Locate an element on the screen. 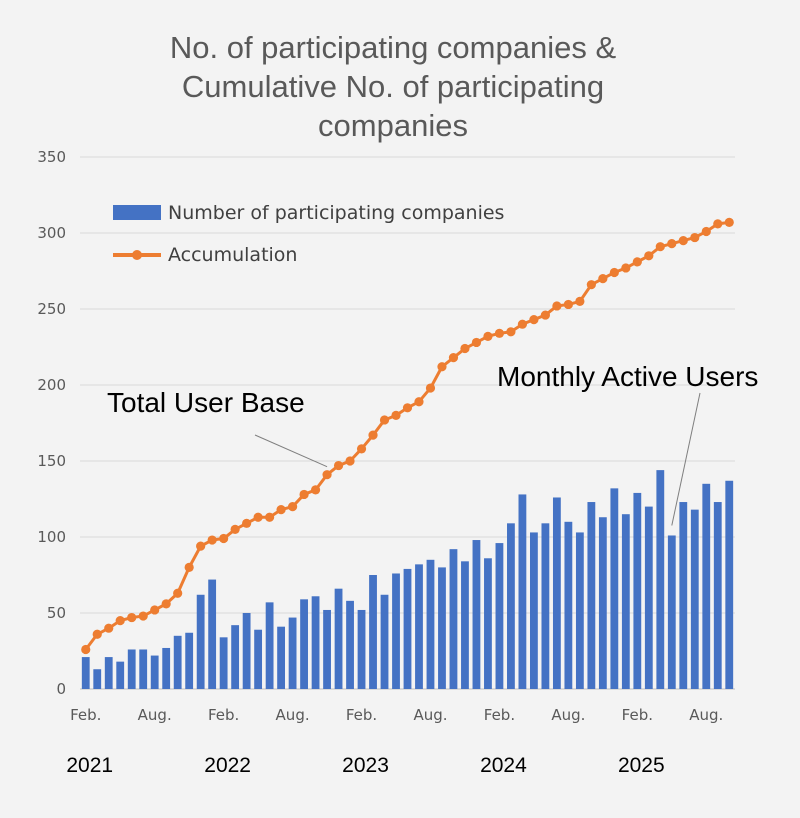 This screenshot has height=818, width=800. x-axis-ticks: Feb. Aug. Feb. Aug. Feb. Aug. Feb. Aug. Feb. Aug. is located at coordinates (396, 715).